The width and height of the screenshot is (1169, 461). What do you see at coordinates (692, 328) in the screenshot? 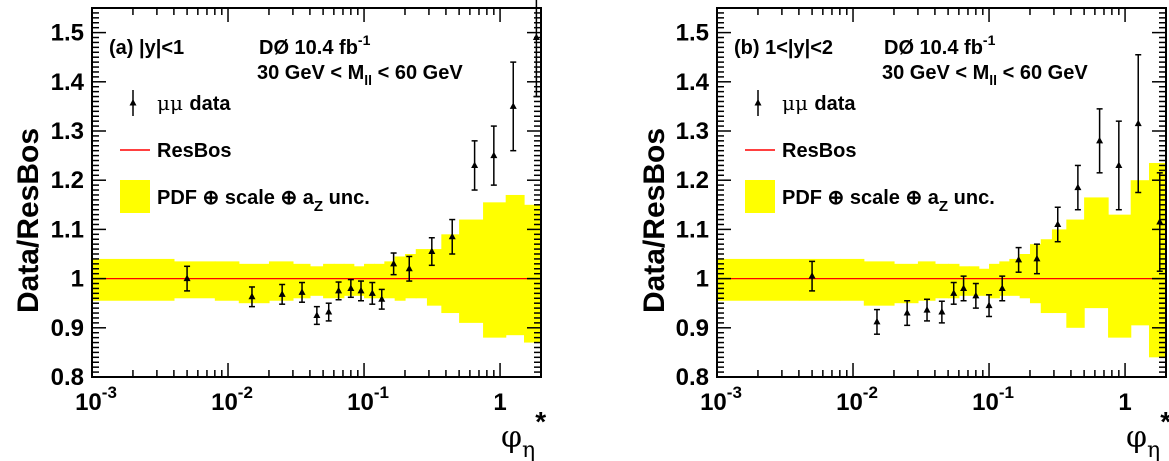
I see `y-tick-label: 0.9` at bounding box center [692, 328].